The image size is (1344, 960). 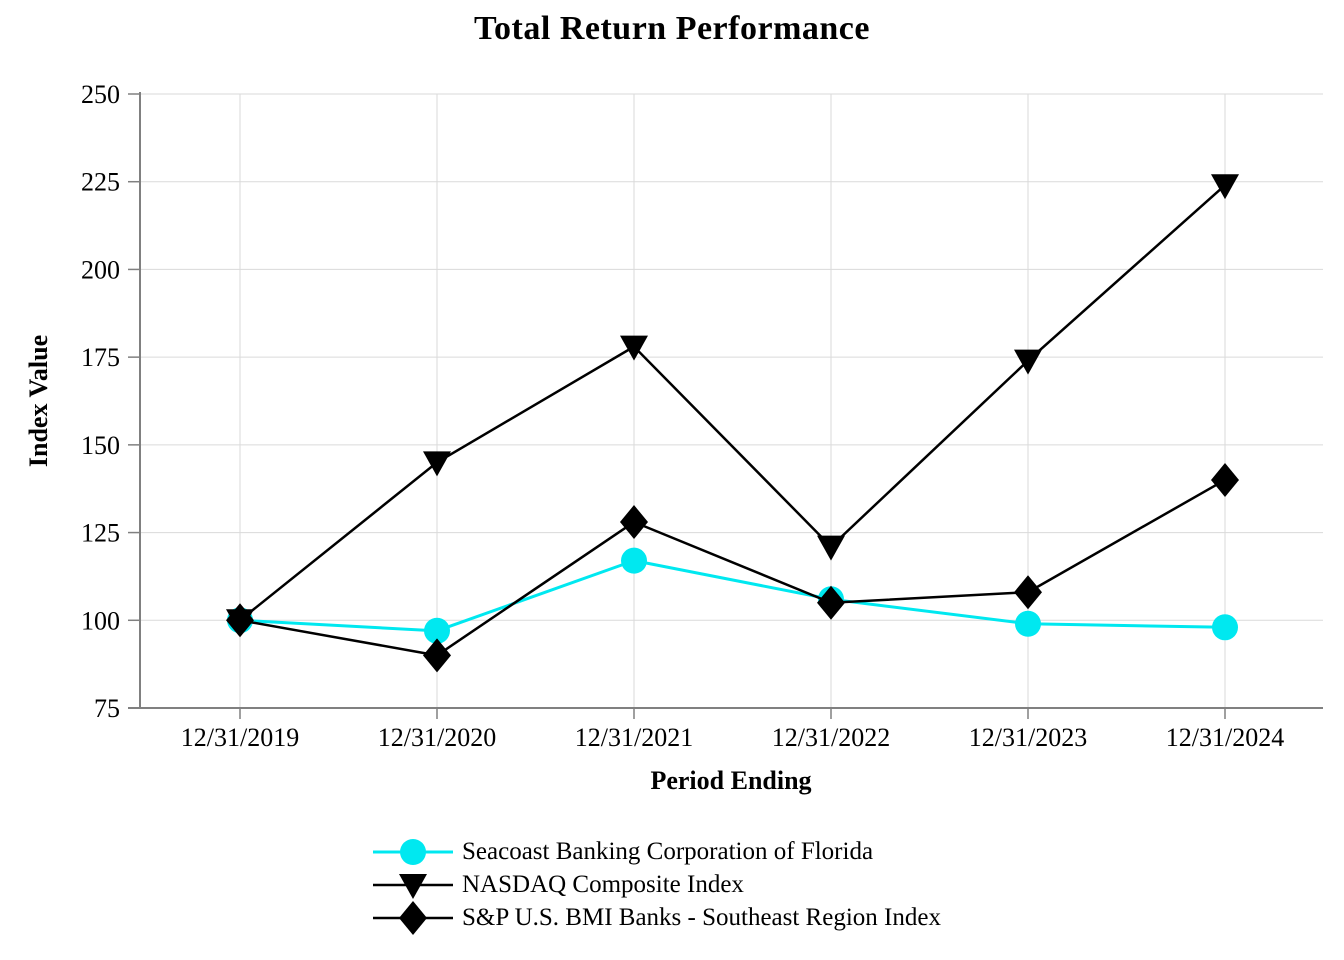 What do you see at coordinates (1225, 737) in the screenshot?
I see `x-tick-label: 12/31/2024` at bounding box center [1225, 737].